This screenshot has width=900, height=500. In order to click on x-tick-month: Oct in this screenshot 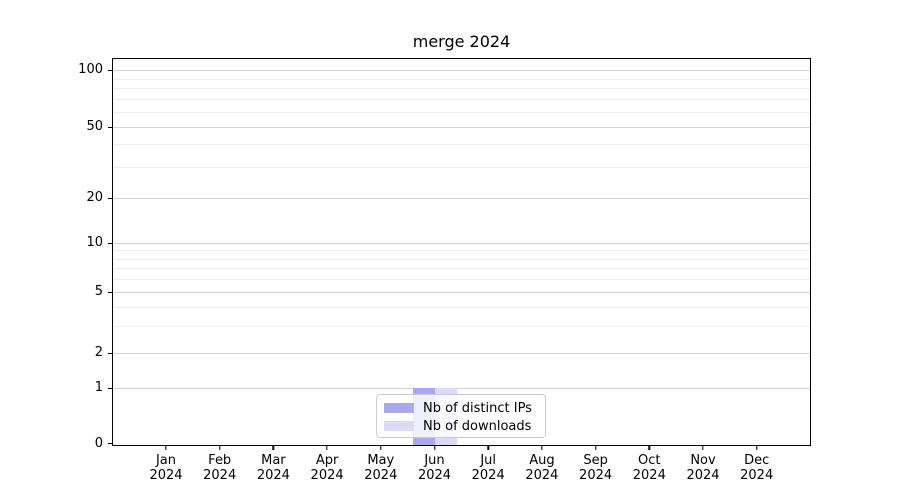, I will do `click(649, 460)`.